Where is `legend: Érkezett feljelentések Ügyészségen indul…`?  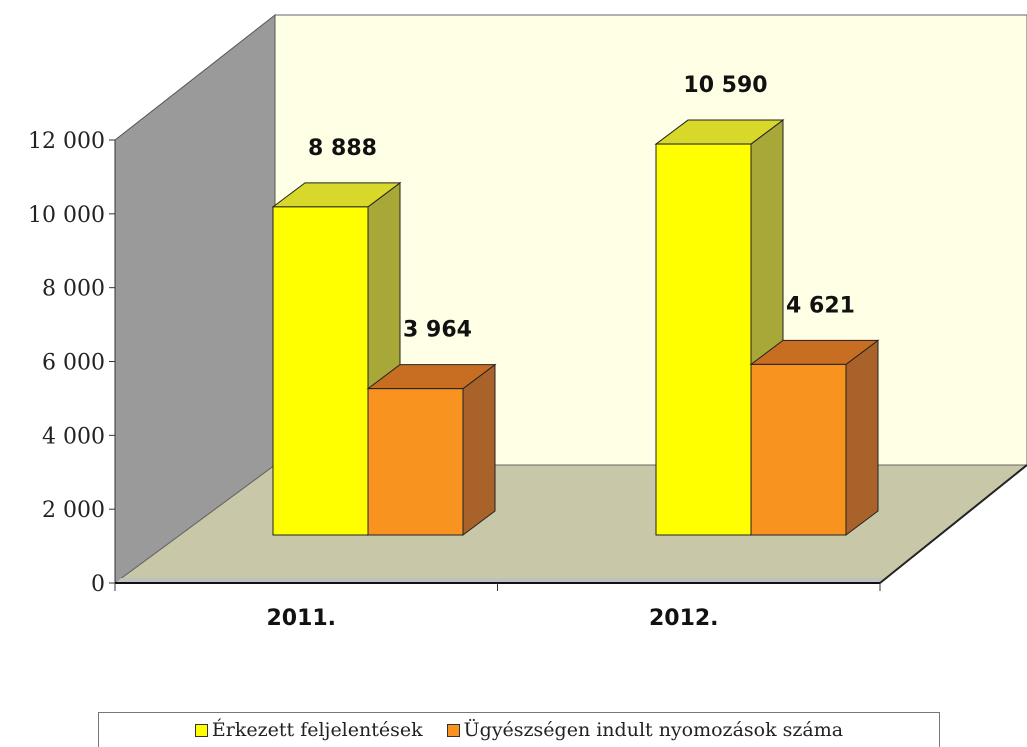 legend: Érkezett feljelentések Ügyészségen indul… is located at coordinates (519, 729).